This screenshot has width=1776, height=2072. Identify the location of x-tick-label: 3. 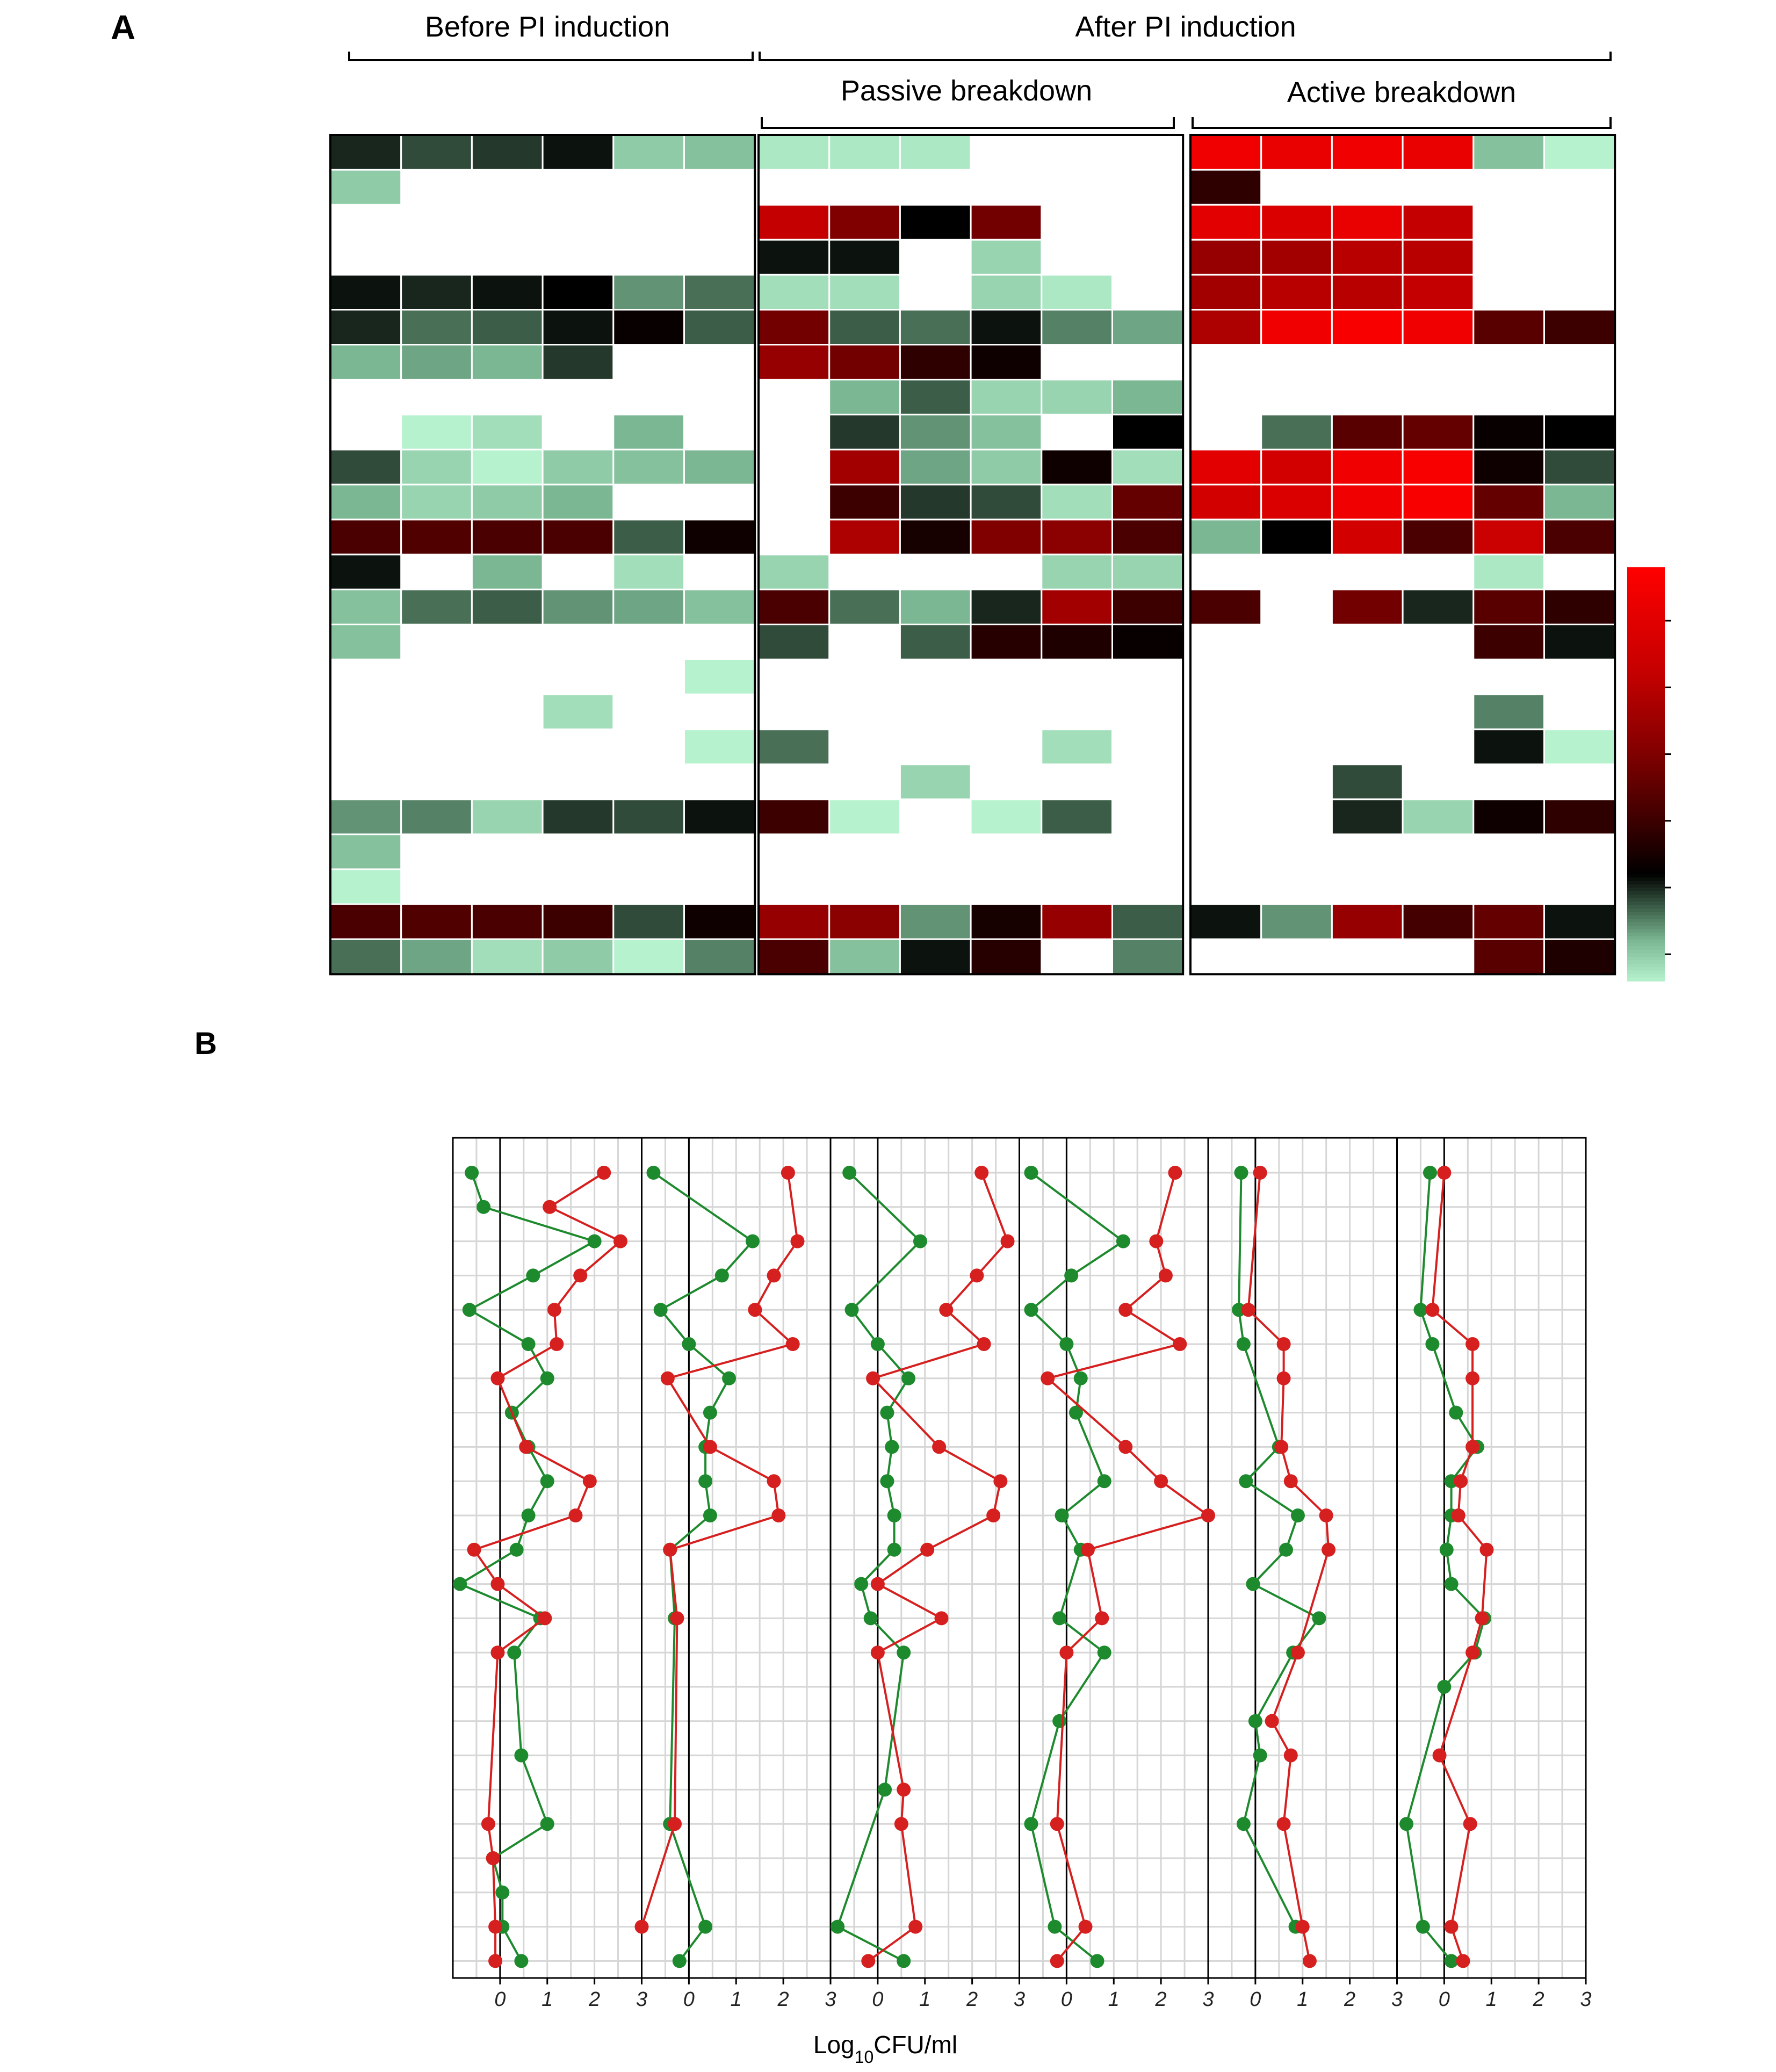
(1585, 1999).